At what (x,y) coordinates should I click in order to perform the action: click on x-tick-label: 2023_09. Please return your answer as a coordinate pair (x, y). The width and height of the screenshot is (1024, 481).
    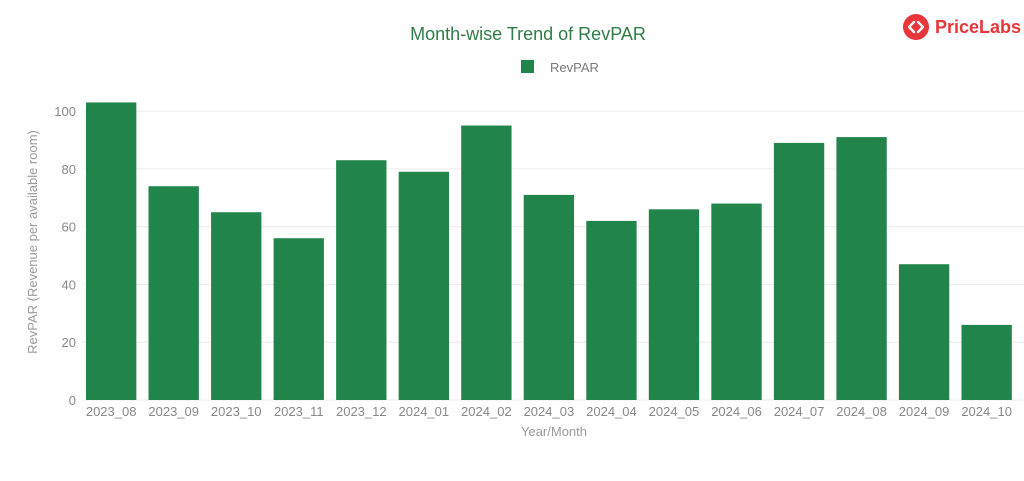
    Looking at the image, I should click on (173, 411).